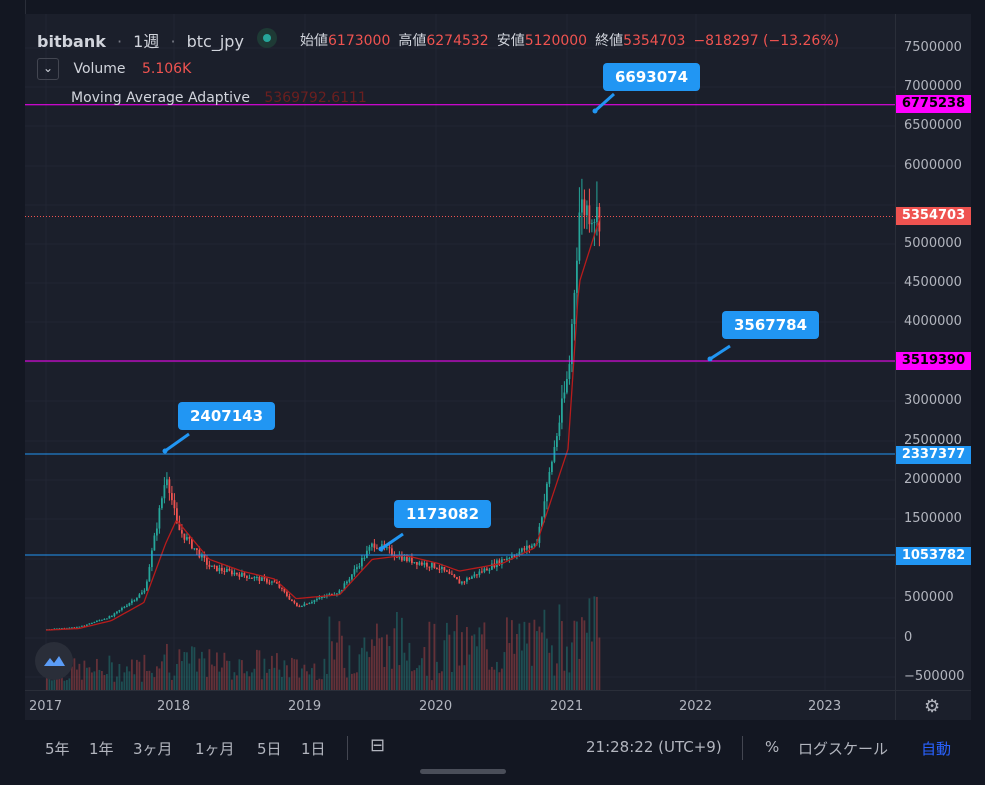  I want to click on price-callout: 3567784, so click(771, 325).